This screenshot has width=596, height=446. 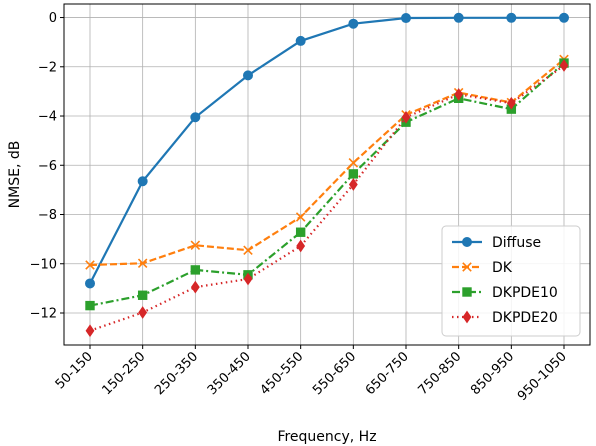 I want to click on legend-box, so click(x=511, y=281).